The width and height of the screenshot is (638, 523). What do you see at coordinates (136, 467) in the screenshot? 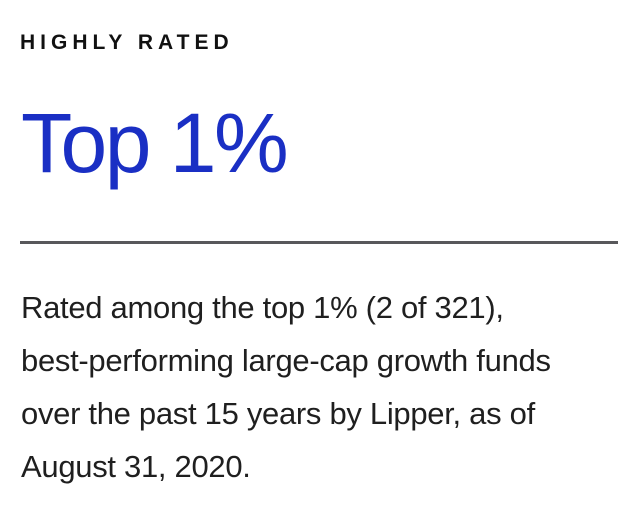
I see `body-line: August 31, 2020.` at bounding box center [136, 467].